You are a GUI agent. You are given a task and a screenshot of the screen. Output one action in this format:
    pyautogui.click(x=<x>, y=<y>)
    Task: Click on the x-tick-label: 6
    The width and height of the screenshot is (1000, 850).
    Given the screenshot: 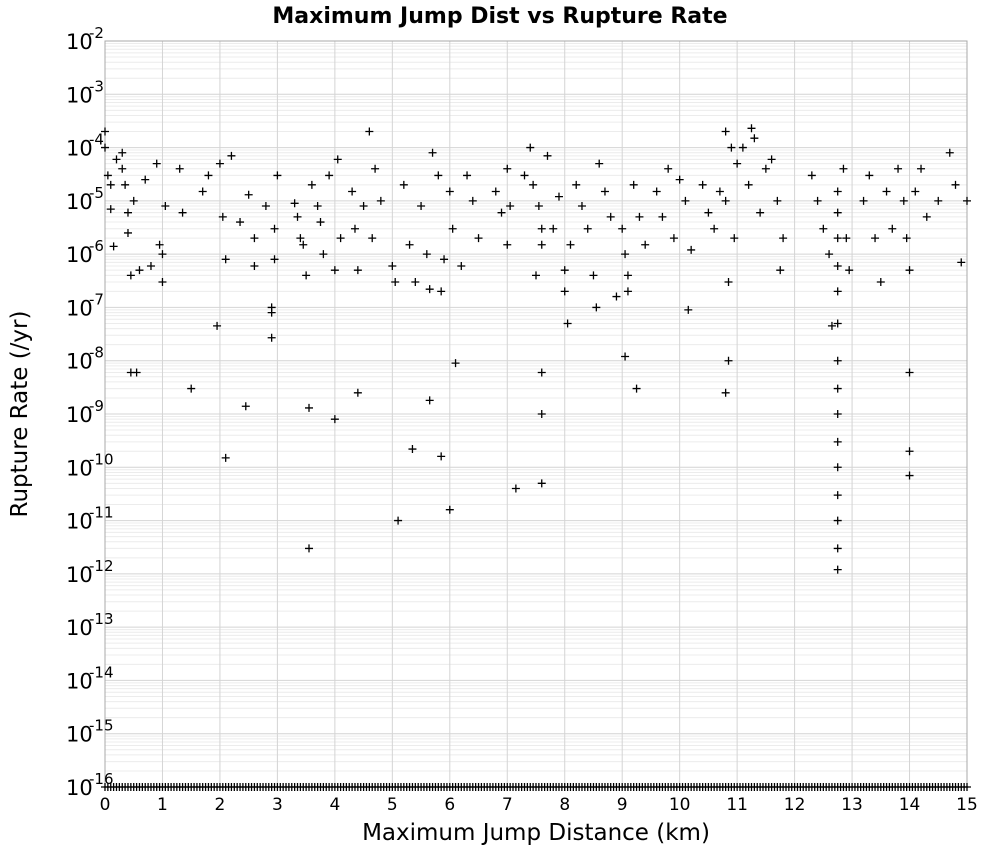 What is the action you would take?
    pyautogui.click(x=449, y=805)
    